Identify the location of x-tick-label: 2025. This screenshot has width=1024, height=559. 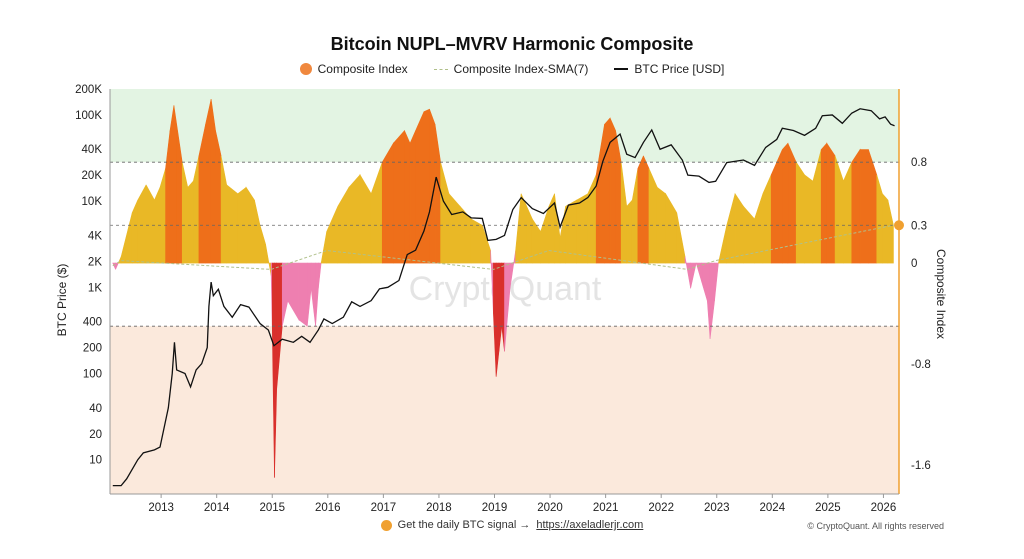
(828, 508).